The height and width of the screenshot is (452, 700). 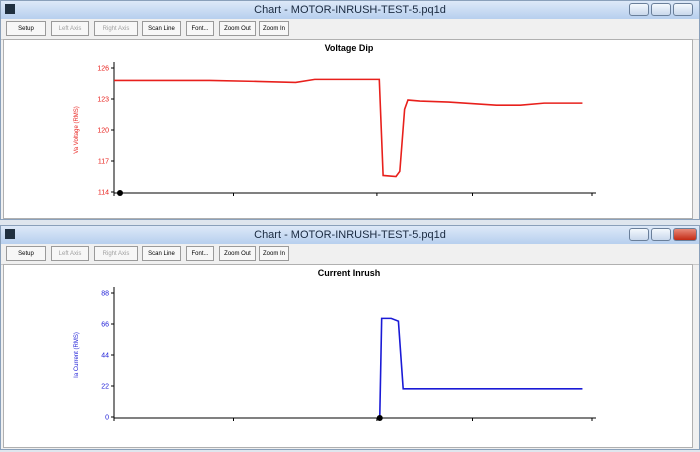 What do you see at coordinates (107, 418) in the screenshot?
I see `y-tick-label: 0` at bounding box center [107, 418].